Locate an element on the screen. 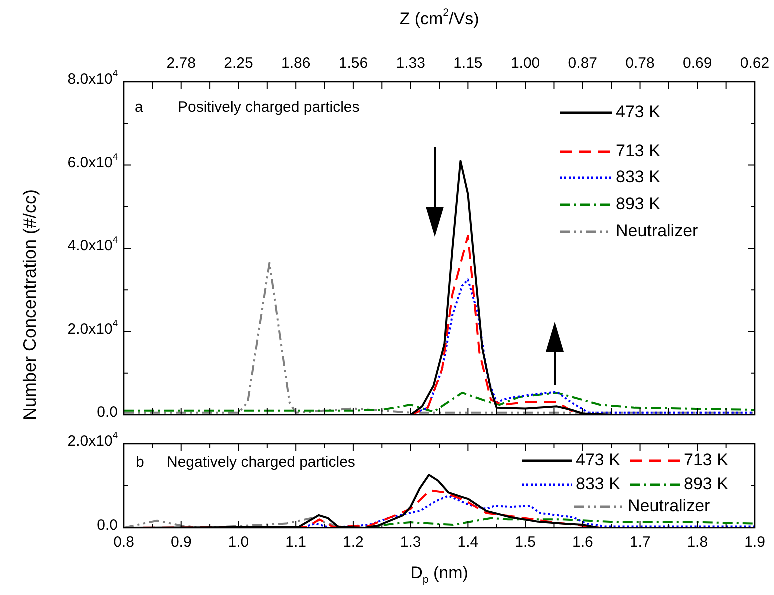  x-tick-label: 0.9 is located at coordinates (181, 543).